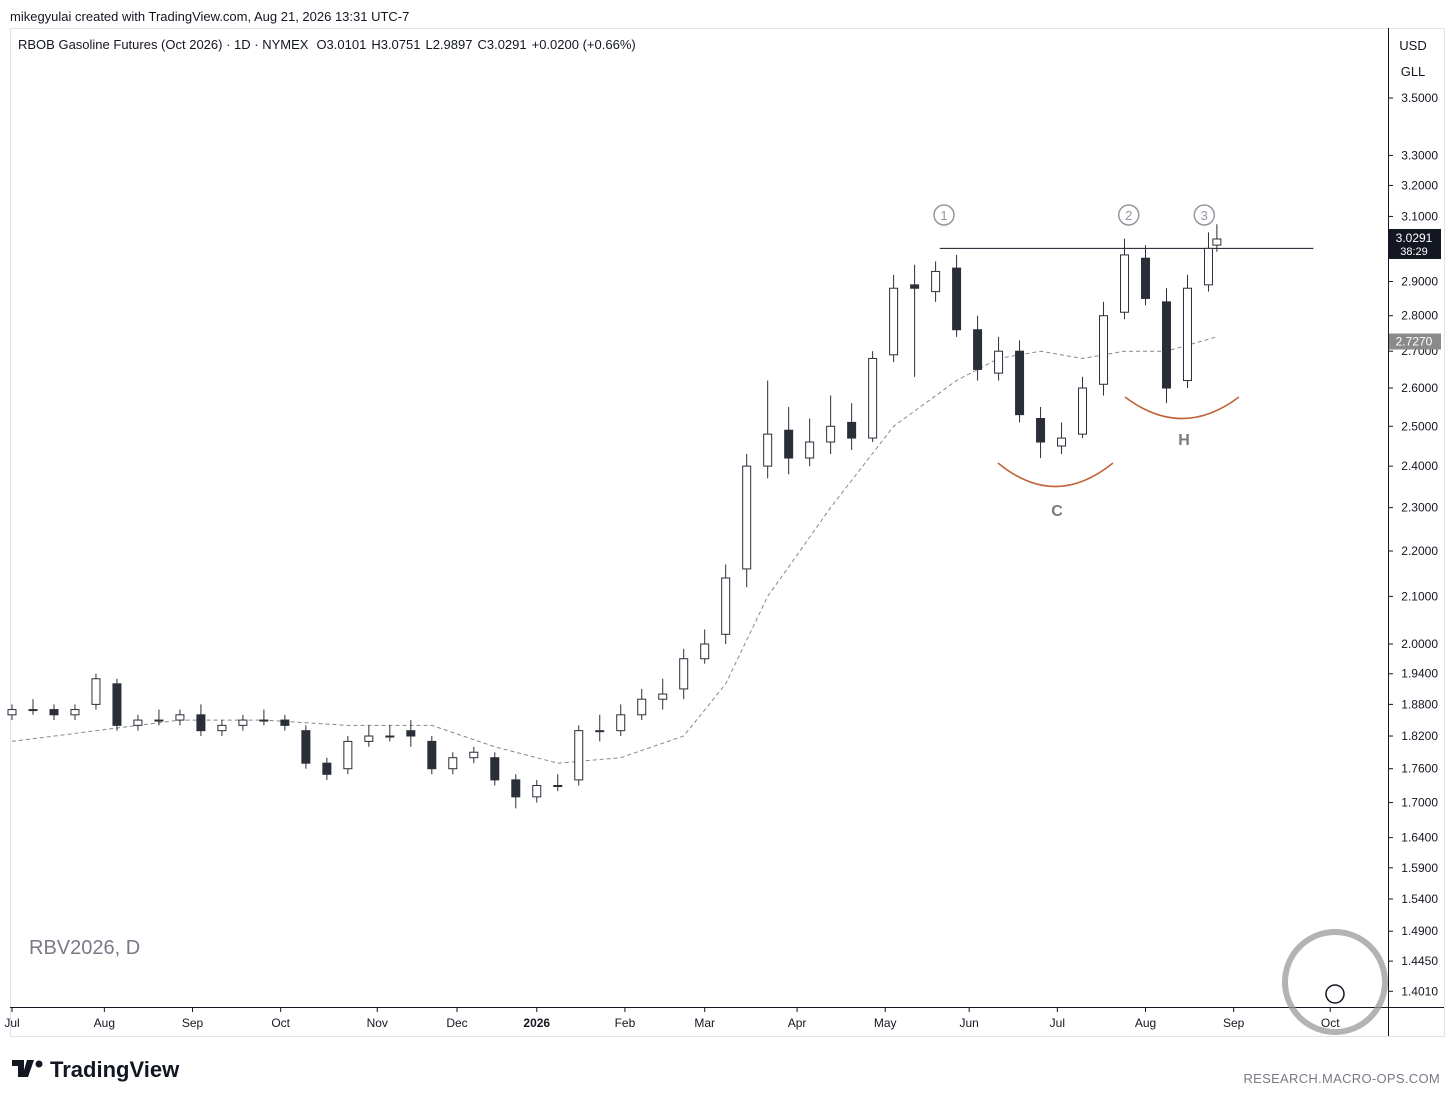 The image size is (1456, 1105). Describe the element at coordinates (1419, 508) in the screenshot. I see `y-tick-label: 2.3000` at that location.